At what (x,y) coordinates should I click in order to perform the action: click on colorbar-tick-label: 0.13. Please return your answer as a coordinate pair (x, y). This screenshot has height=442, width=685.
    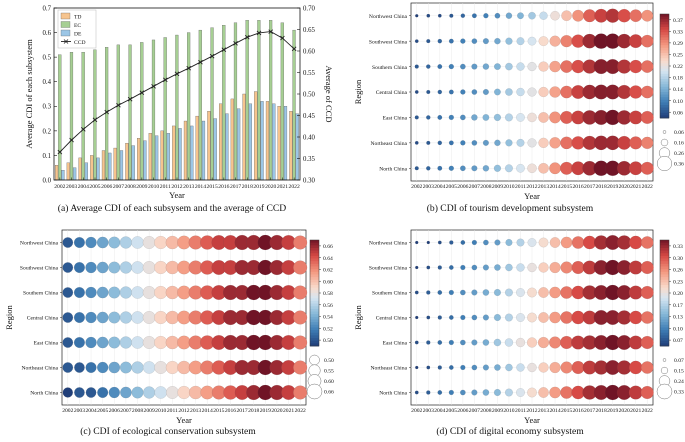
    Looking at the image, I should click on (678, 318).